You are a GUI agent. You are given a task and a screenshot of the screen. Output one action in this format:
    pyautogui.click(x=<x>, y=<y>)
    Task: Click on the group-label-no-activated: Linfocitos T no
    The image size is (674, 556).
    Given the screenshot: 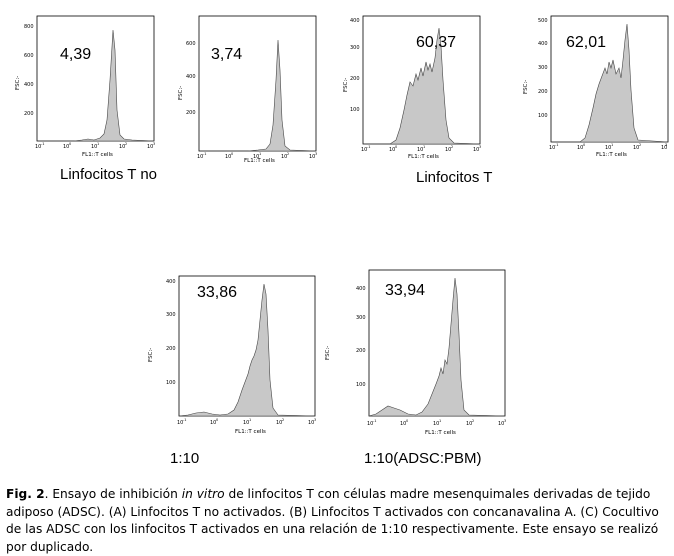 What is the action you would take?
    pyautogui.click(x=109, y=174)
    